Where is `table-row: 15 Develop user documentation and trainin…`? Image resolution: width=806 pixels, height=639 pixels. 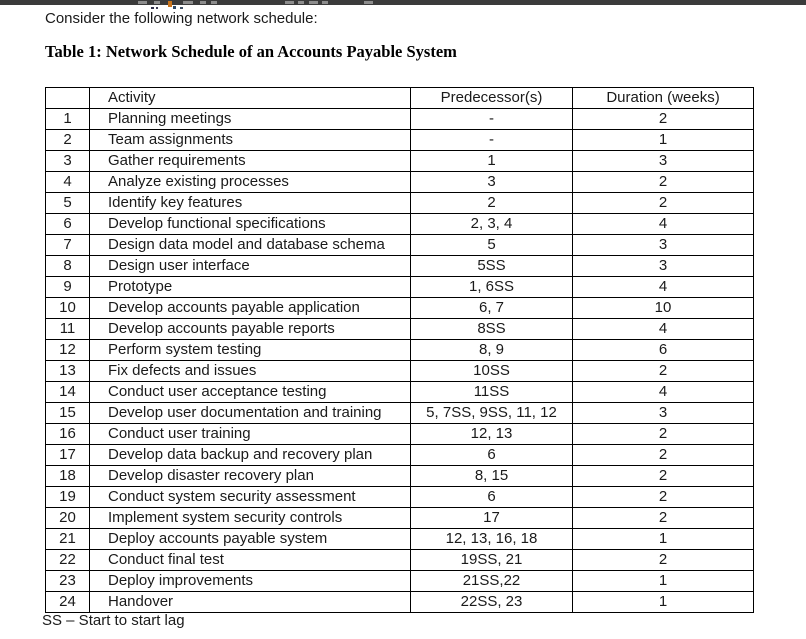
table-row: 15 Develop user documentation and trainin… is located at coordinates (399, 413).